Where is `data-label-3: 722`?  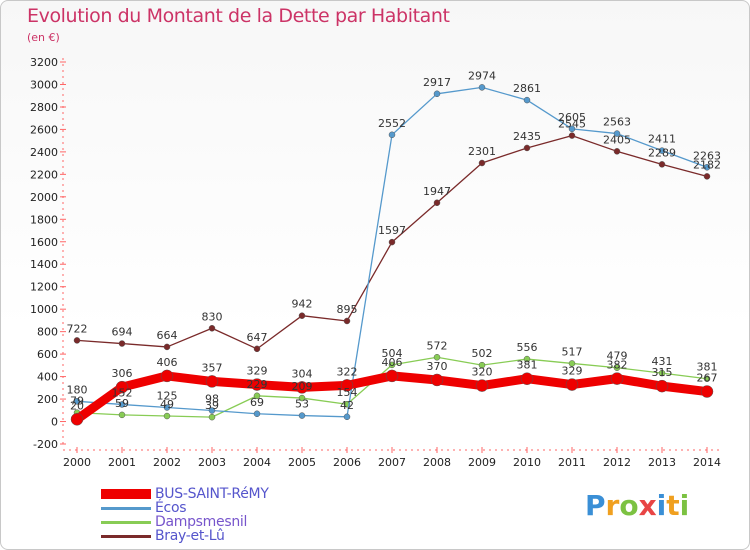
data-label-3: 722 is located at coordinates (77, 328).